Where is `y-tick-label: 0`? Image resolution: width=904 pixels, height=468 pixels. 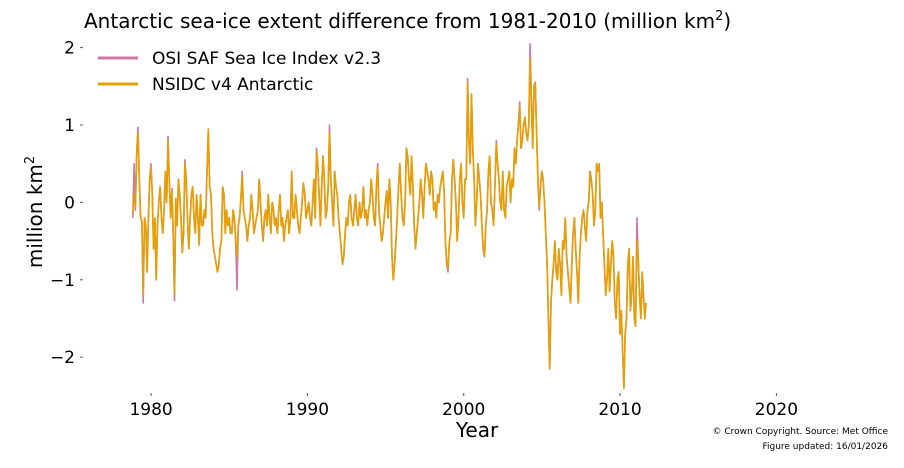
y-tick-label: 0 is located at coordinates (69, 203).